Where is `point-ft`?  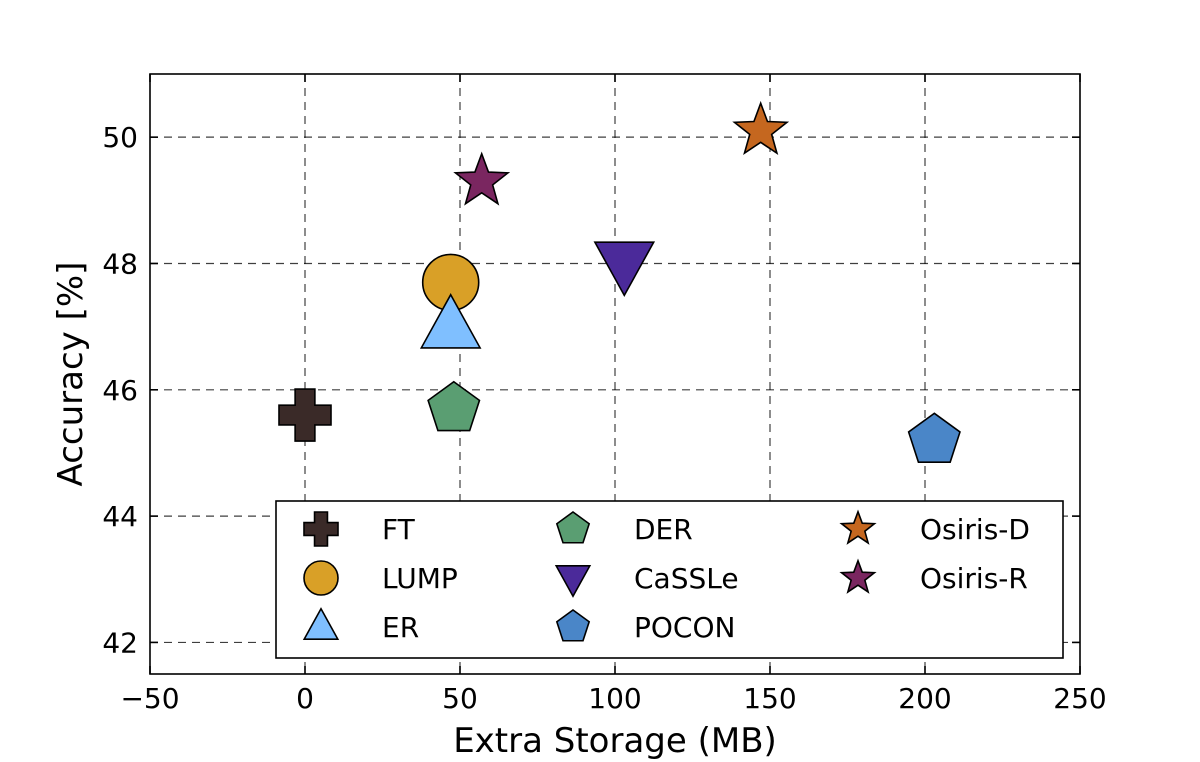
point-ft is located at coordinates (305, 415).